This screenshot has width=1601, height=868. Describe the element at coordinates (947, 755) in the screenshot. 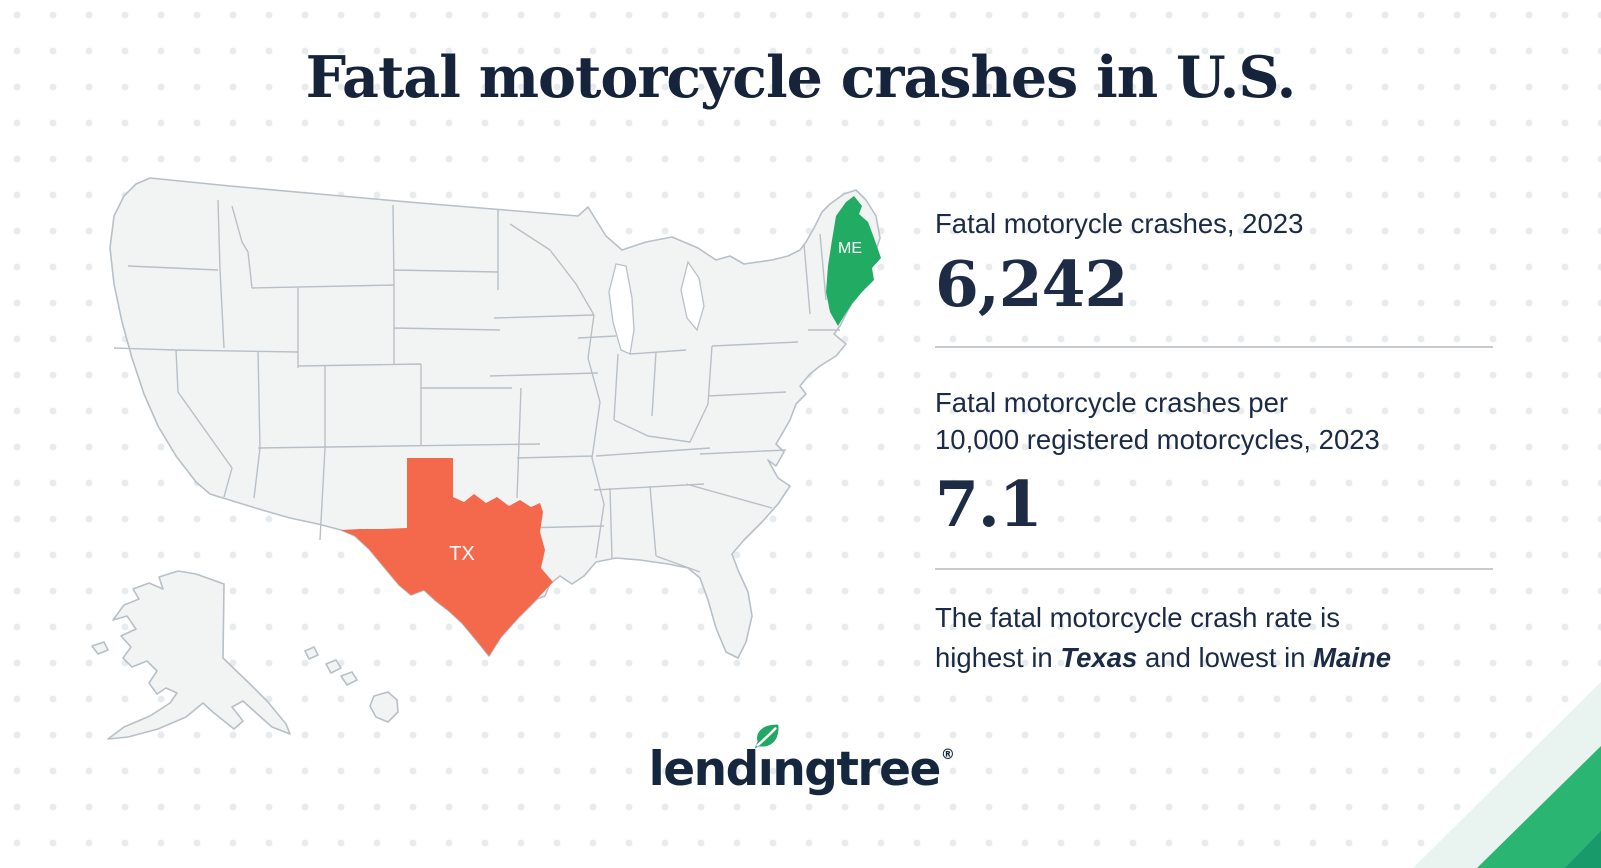

I see `registered-trademark: ®` at that location.